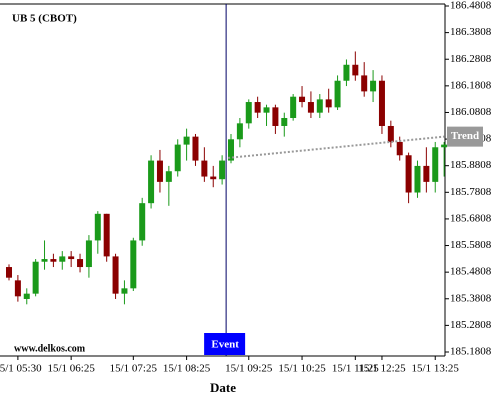  Describe the element at coordinates (471, 245) in the screenshot. I see `y-tick-label: 185.5808` at that location.